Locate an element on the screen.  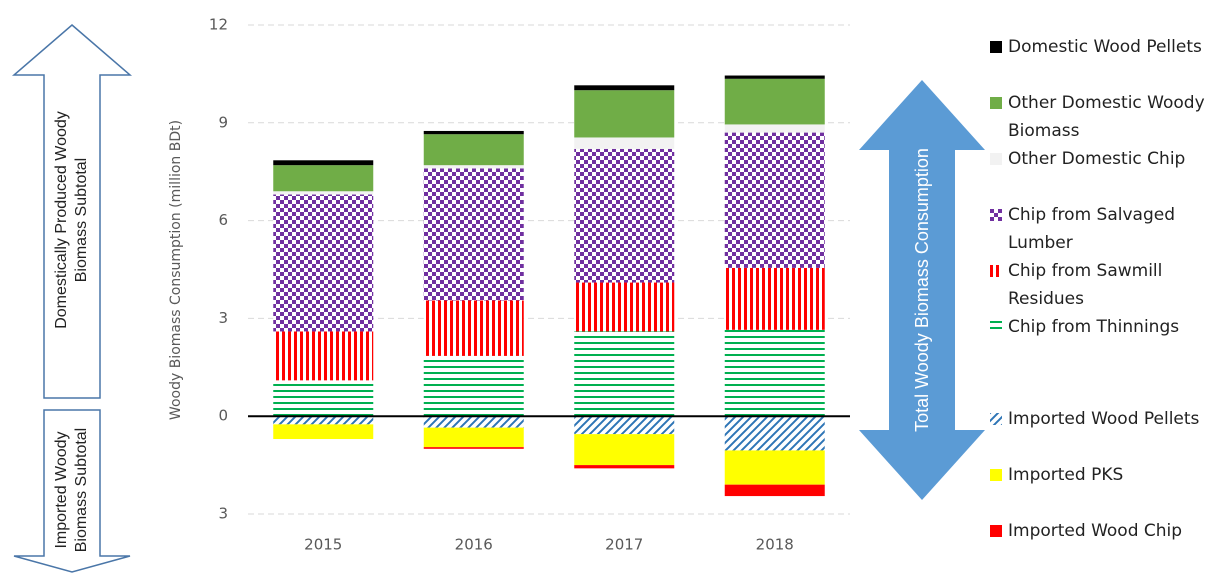
legend-label: Chip from Salvaged Lumber is located at coordinates (1091, 229).